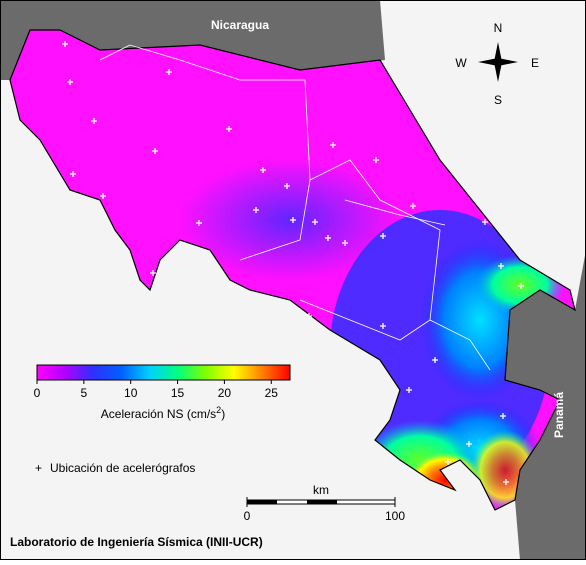 The width and height of the screenshot is (586, 565). What do you see at coordinates (218, 410) in the screenshot?
I see `label-sup: 2` at bounding box center [218, 410].